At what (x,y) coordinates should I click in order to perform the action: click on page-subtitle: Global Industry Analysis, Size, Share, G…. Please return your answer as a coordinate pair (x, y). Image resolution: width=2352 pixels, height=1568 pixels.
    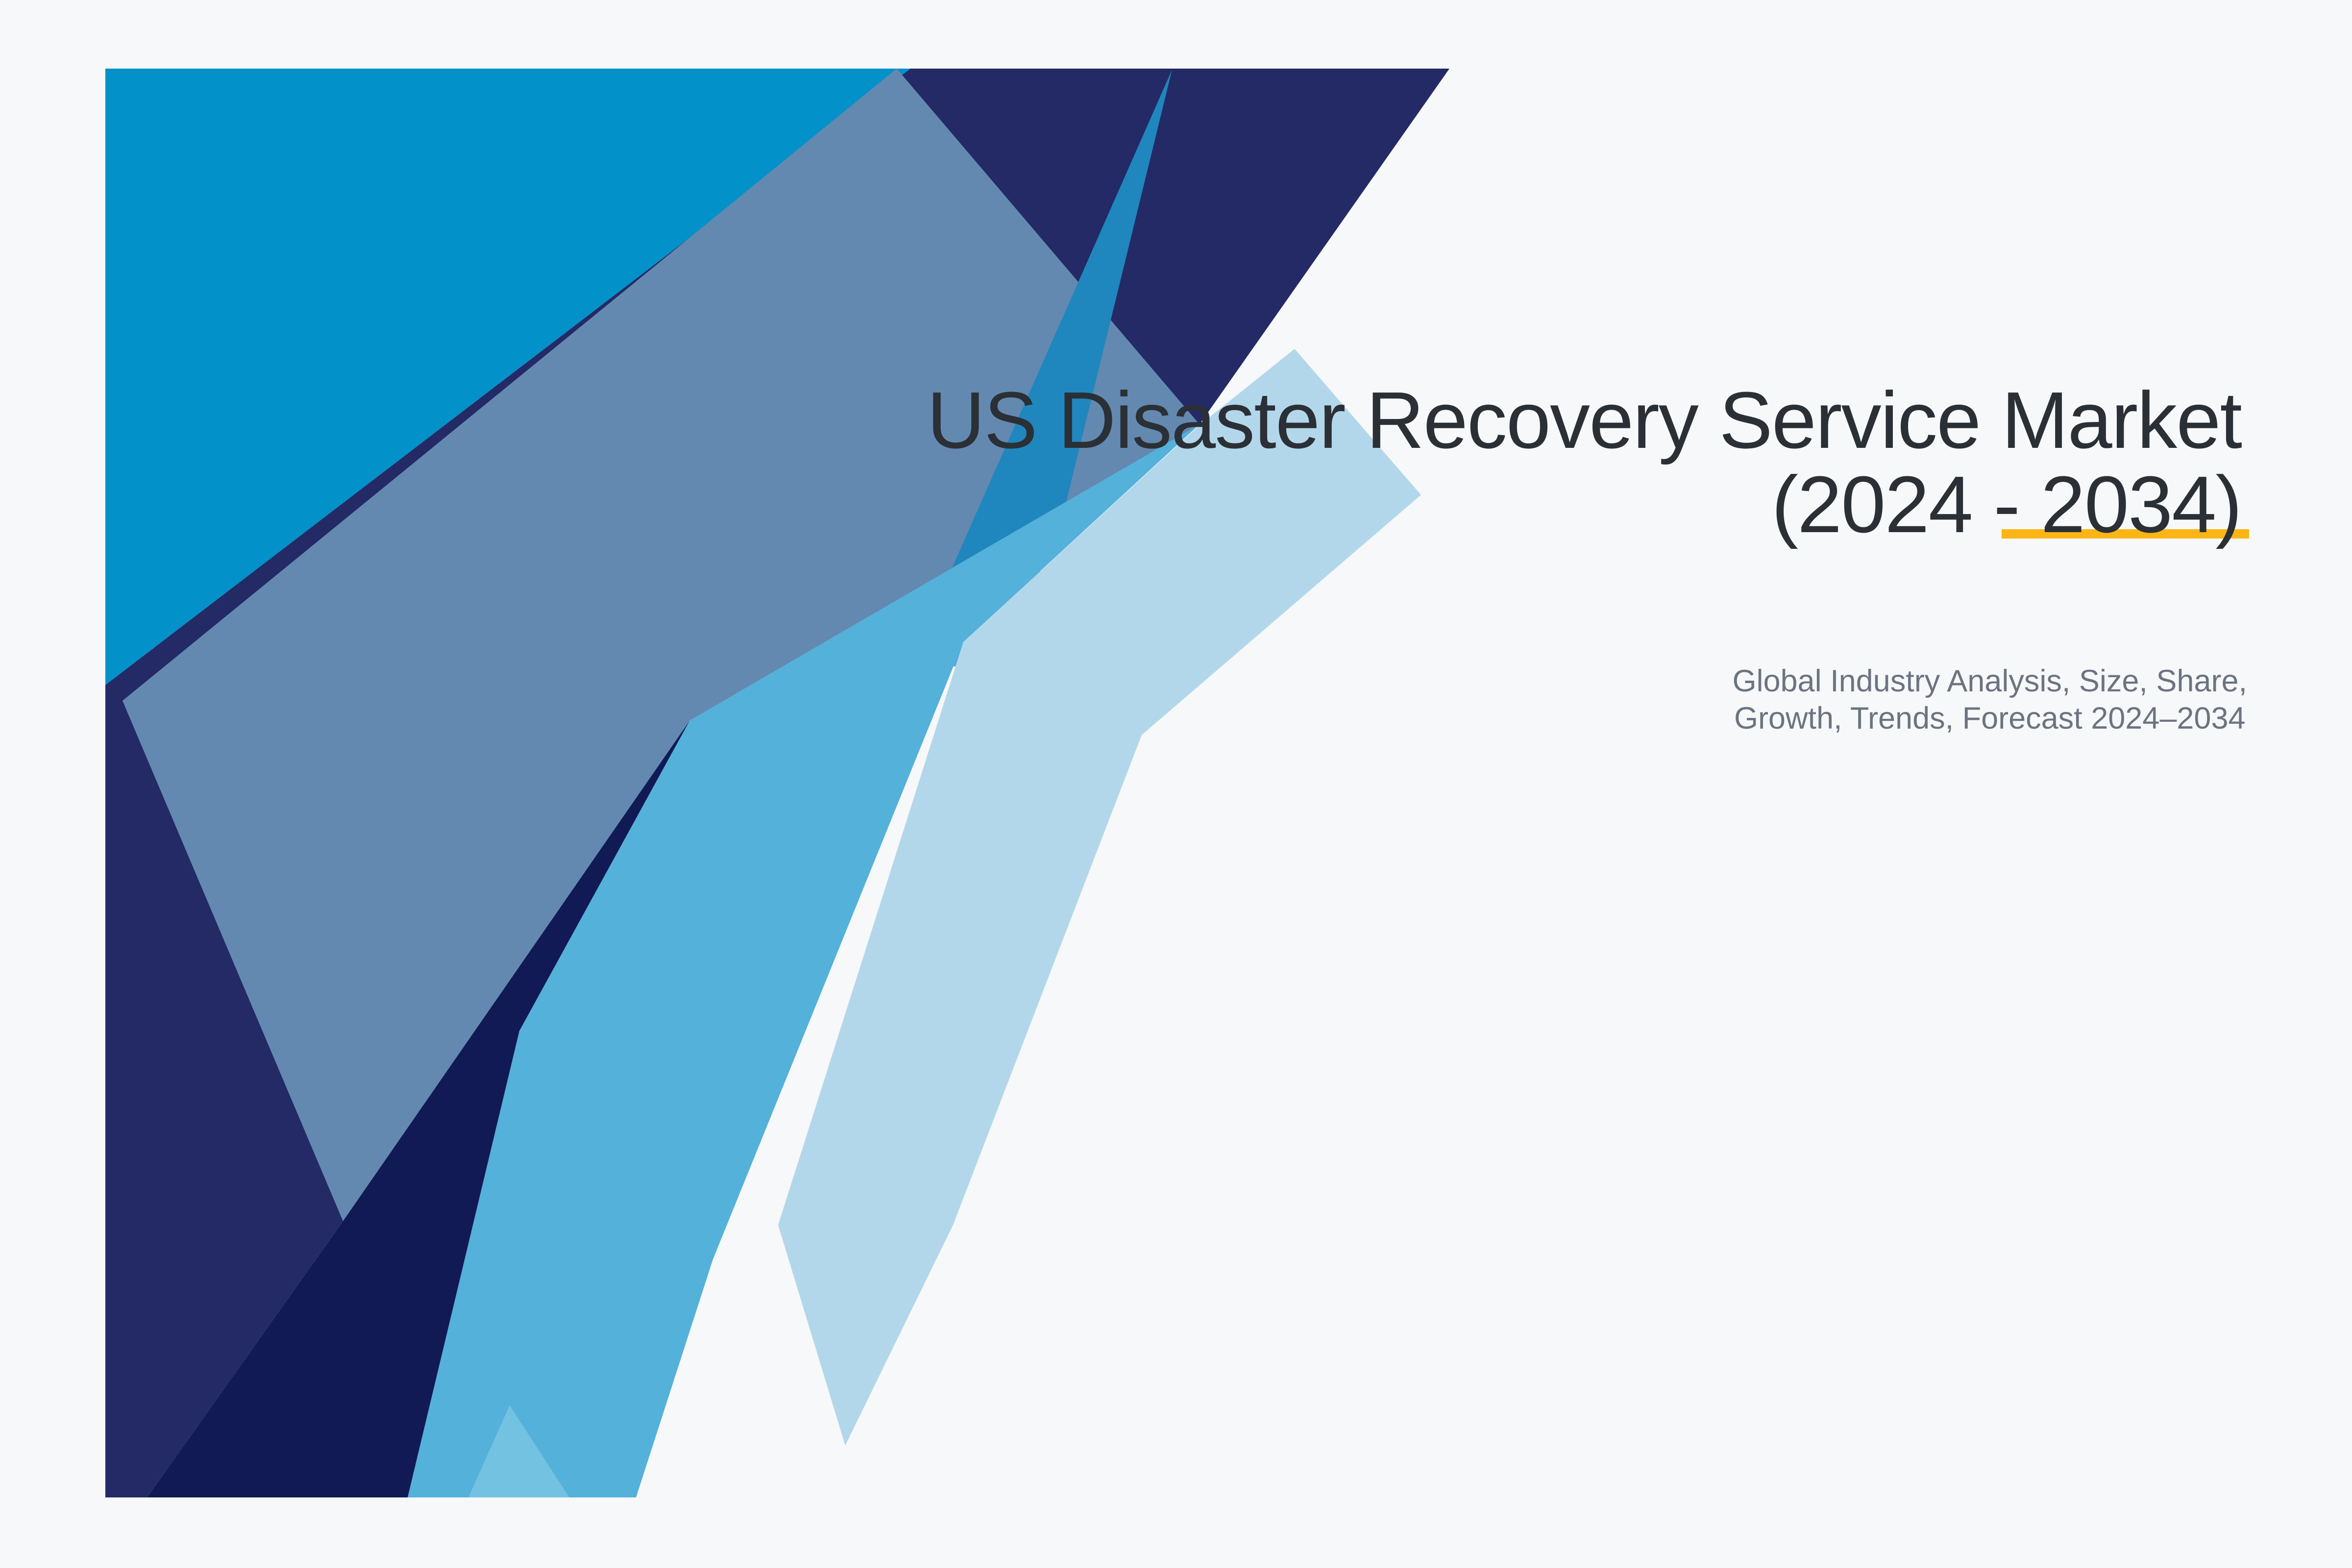
    Looking at the image, I should click on (1989, 699).